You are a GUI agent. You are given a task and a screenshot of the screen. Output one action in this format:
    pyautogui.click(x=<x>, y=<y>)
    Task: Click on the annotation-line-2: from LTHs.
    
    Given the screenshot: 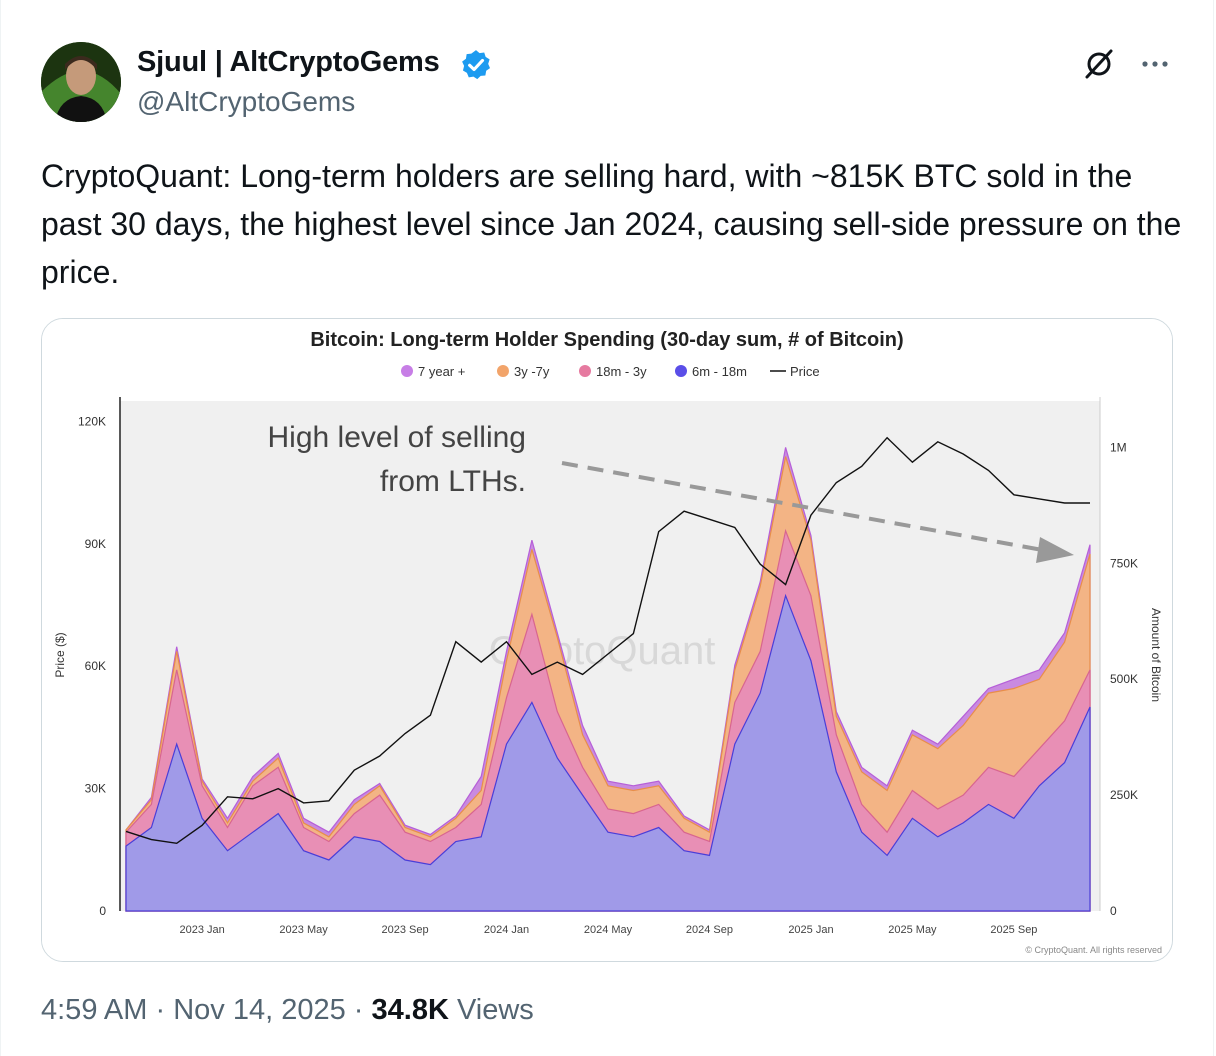 What is the action you would take?
    pyautogui.click(x=453, y=481)
    